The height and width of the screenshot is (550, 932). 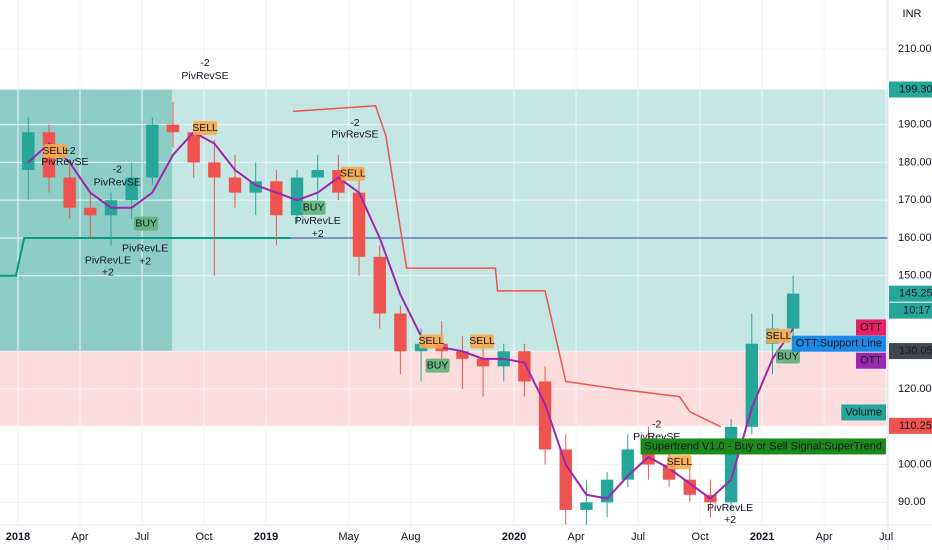 I want to click on indicator-label: OTT:Support Line, so click(x=839, y=344).